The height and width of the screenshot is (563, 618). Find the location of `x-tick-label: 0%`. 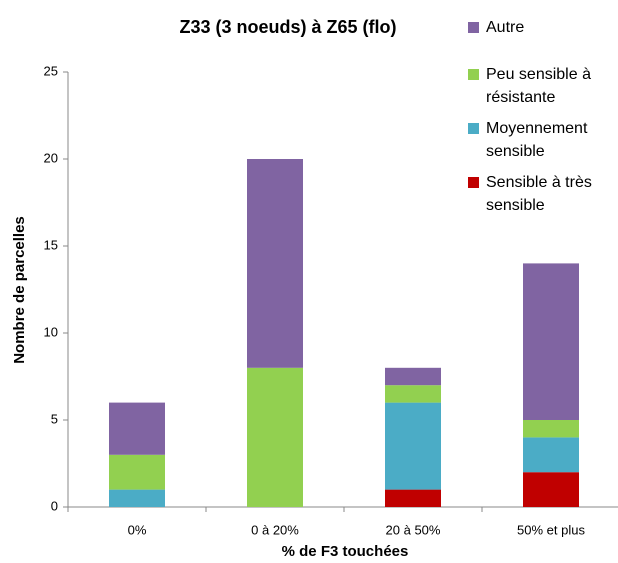

x-tick-label: 0% is located at coordinates (137, 529).